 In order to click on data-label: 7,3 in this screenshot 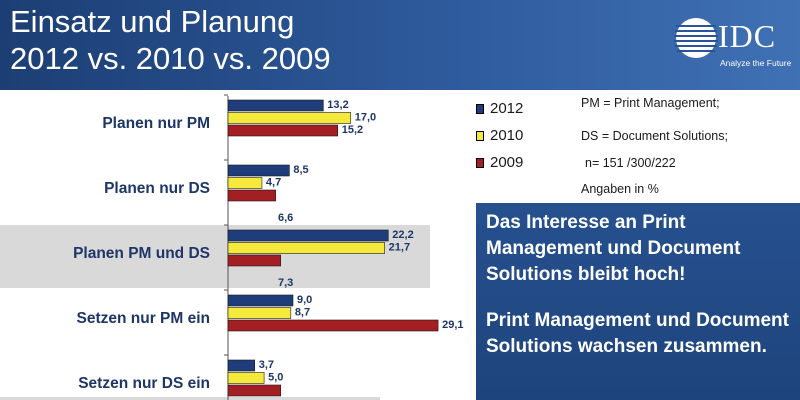, I will do `click(285, 283)`.